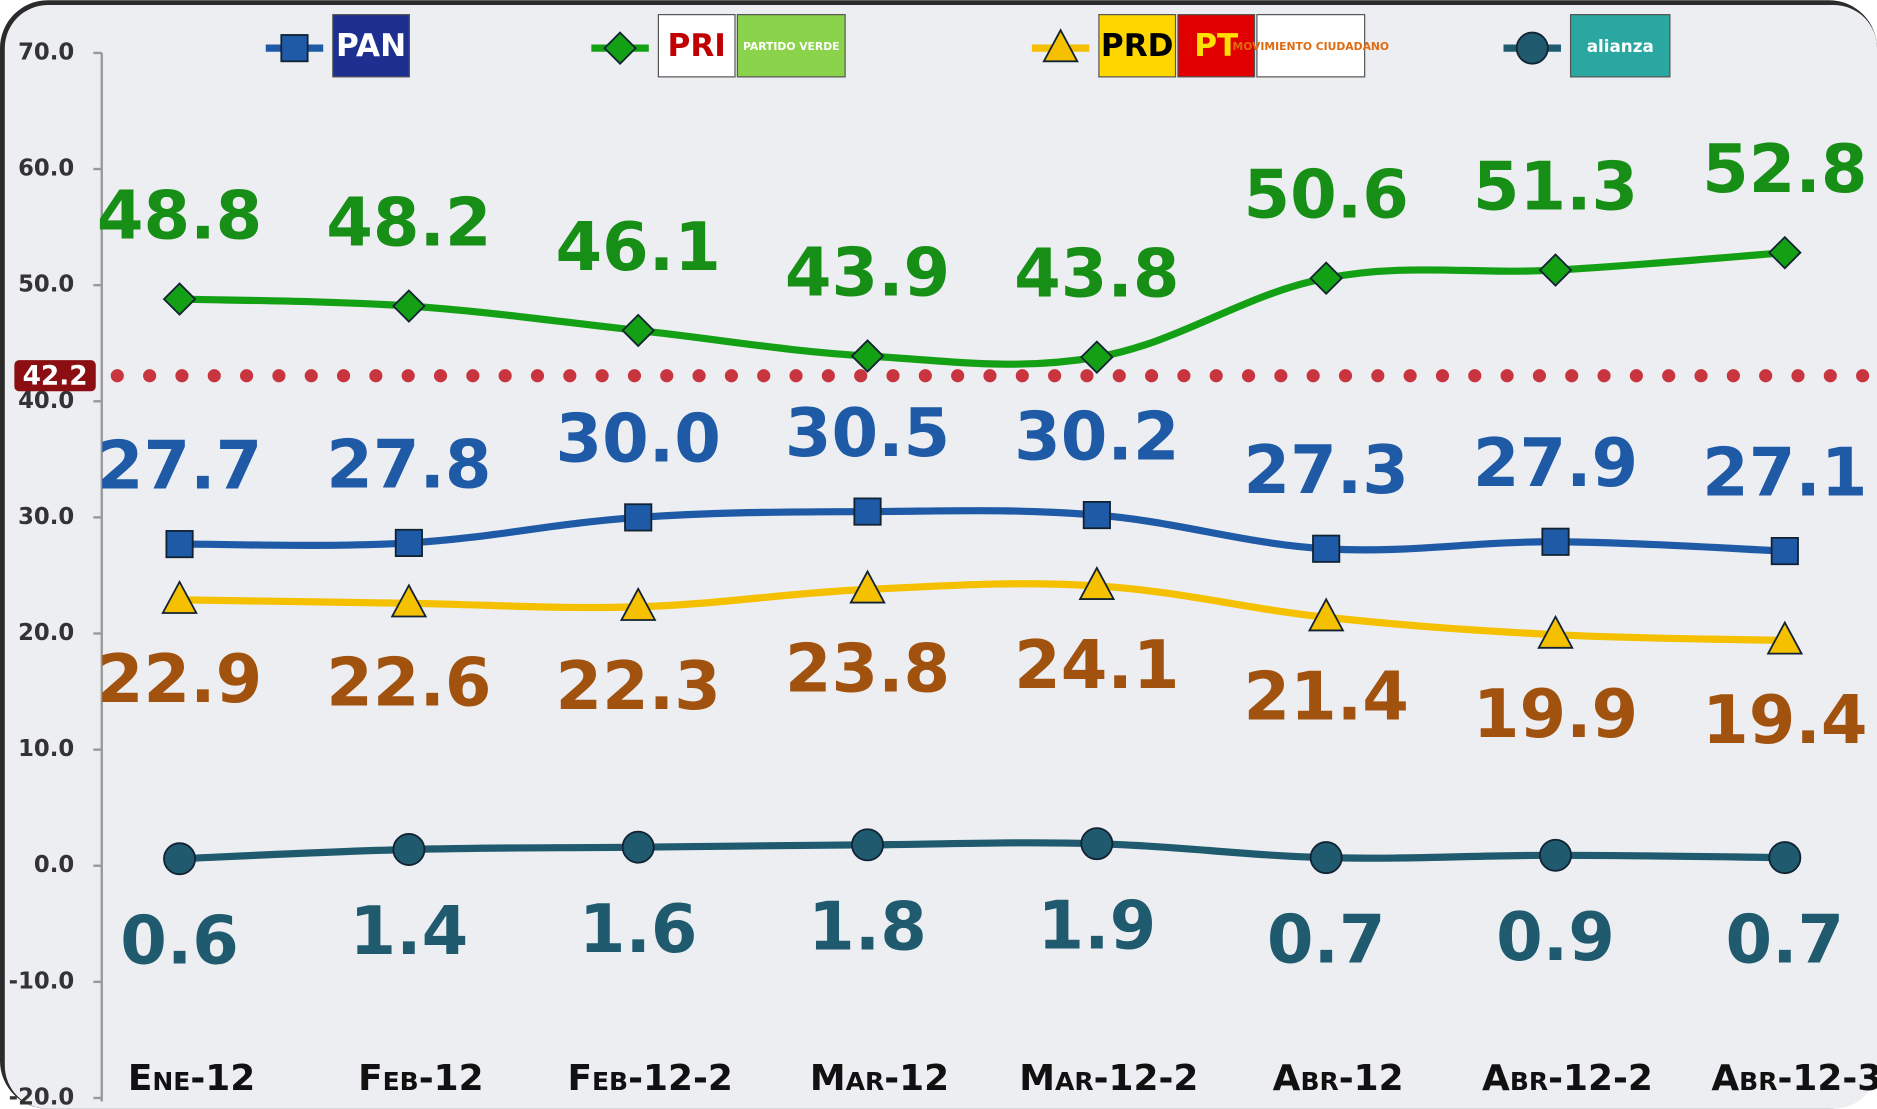 Image resolution: width=1877 pixels, height=1109 pixels. What do you see at coordinates (638, 686) in the screenshot?
I see `data-label: 22.3` at bounding box center [638, 686].